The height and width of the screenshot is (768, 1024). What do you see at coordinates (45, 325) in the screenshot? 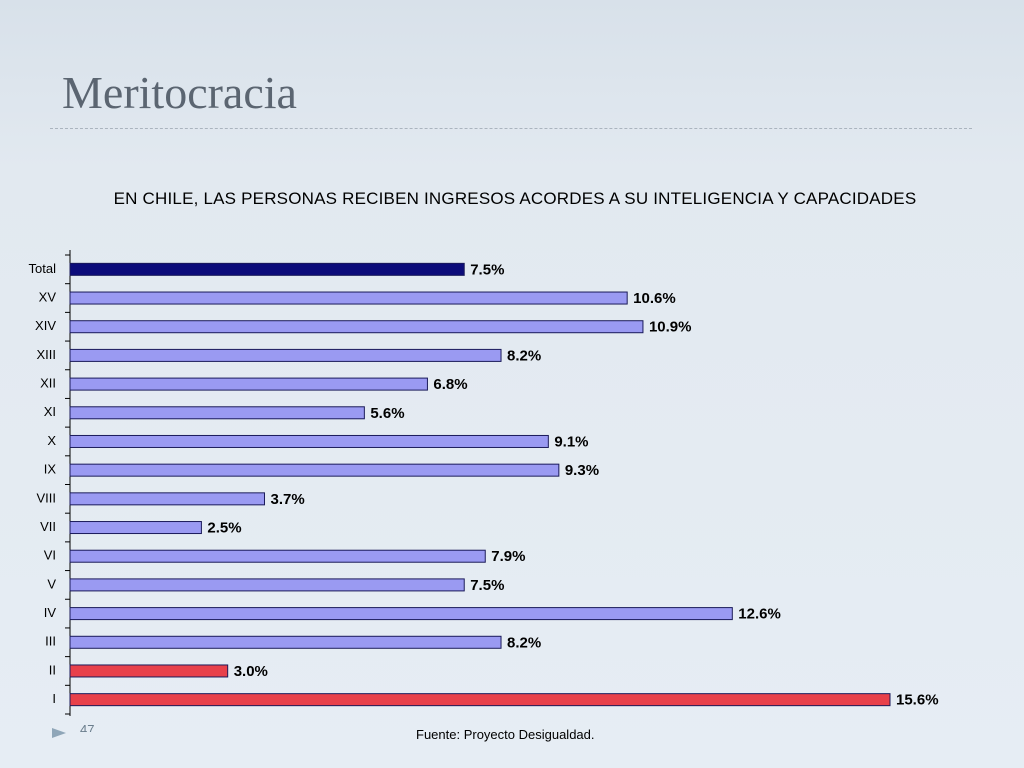
I see `y-tick-label: XIV` at bounding box center [45, 325].